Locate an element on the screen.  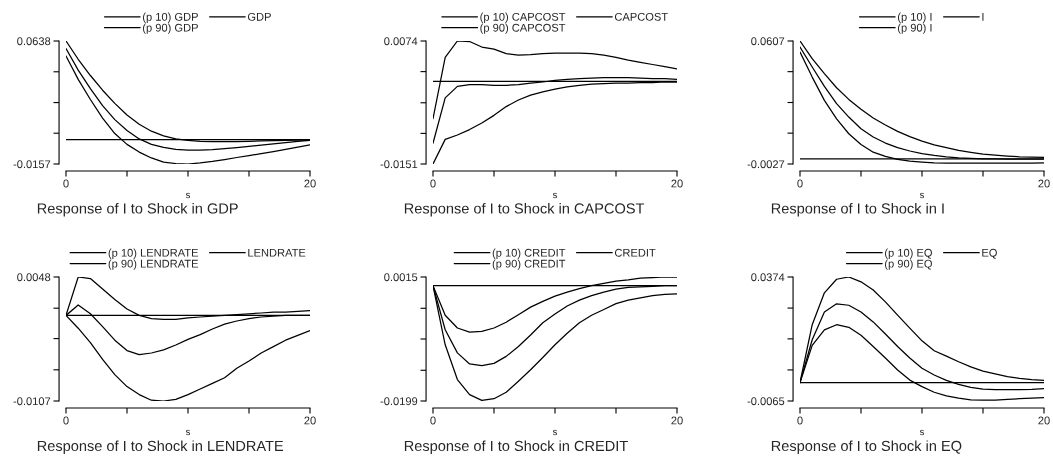
y-tick-label: 0.0048 is located at coordinates (34, 277).